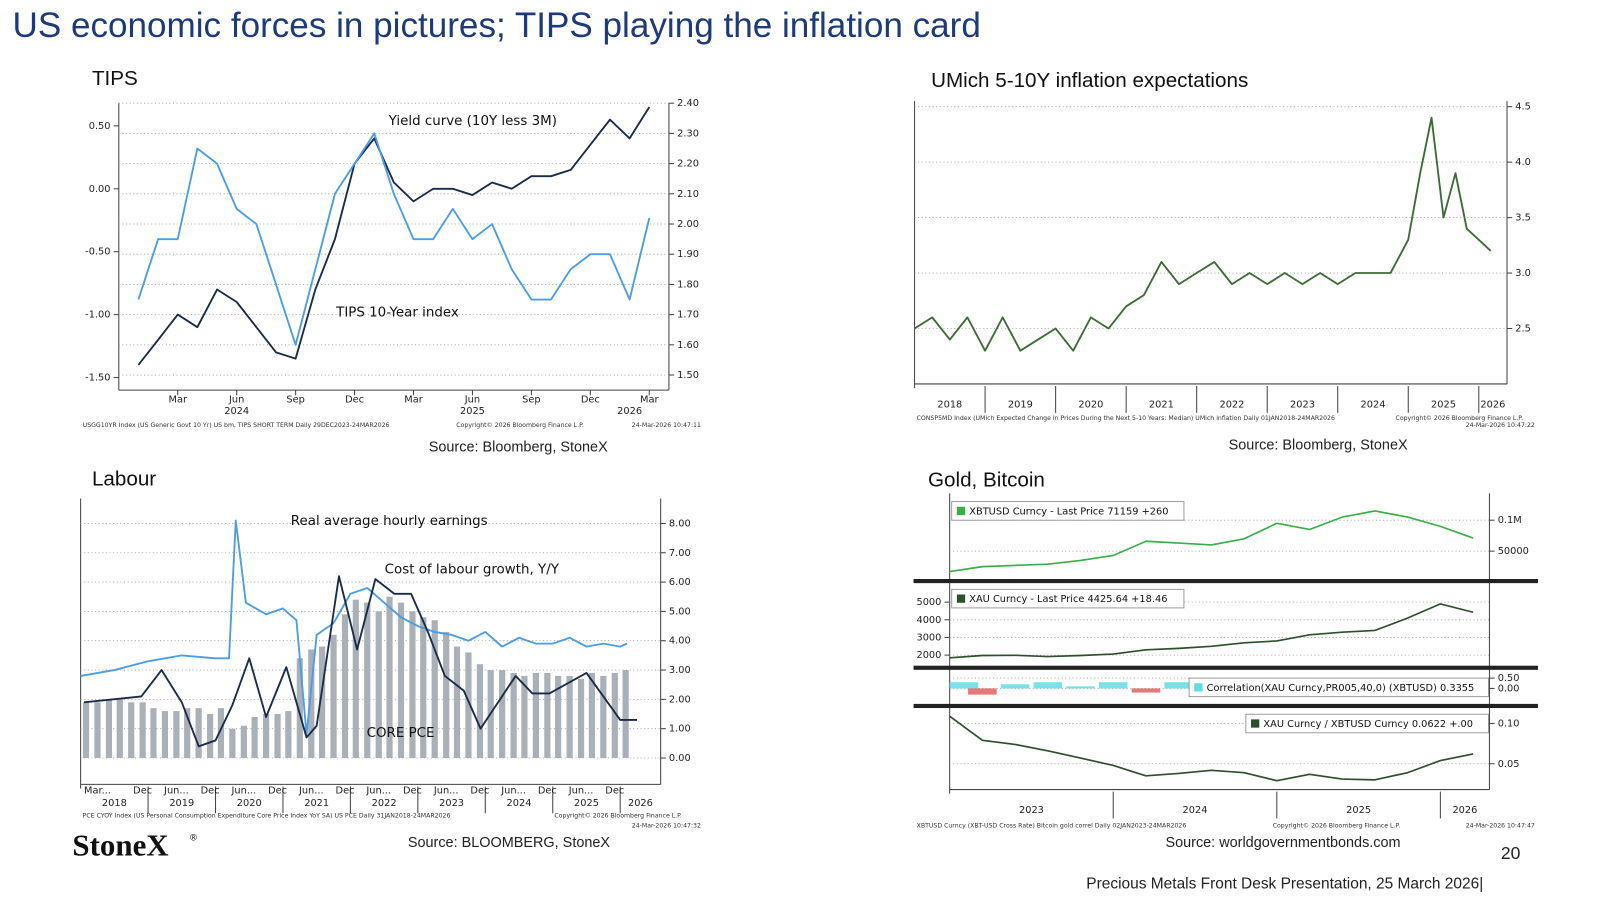 Image resolution: width=1600 pixels, height=900 pixels. What do you see at coordinates (688, 133) in the screenshot?
I see `y-tick-label: 2.30` at bounding box center [688, 133].